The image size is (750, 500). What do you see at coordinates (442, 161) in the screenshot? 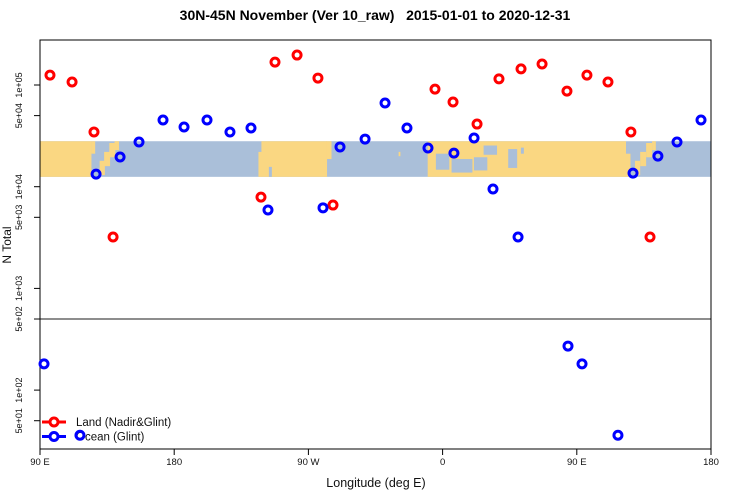
I see `sea-west-mediterranean` at bounding box center [442, 161].